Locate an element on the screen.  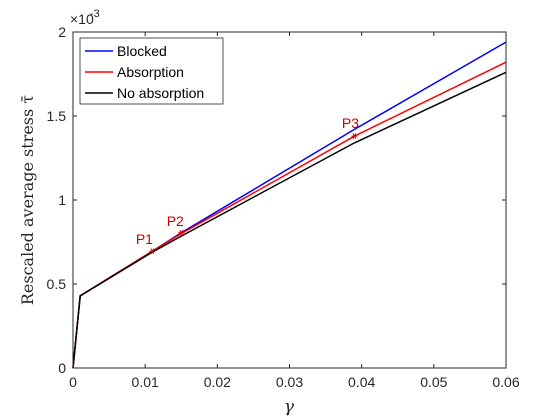
point-label-p1: P1 is located at coordinates (144, 239).